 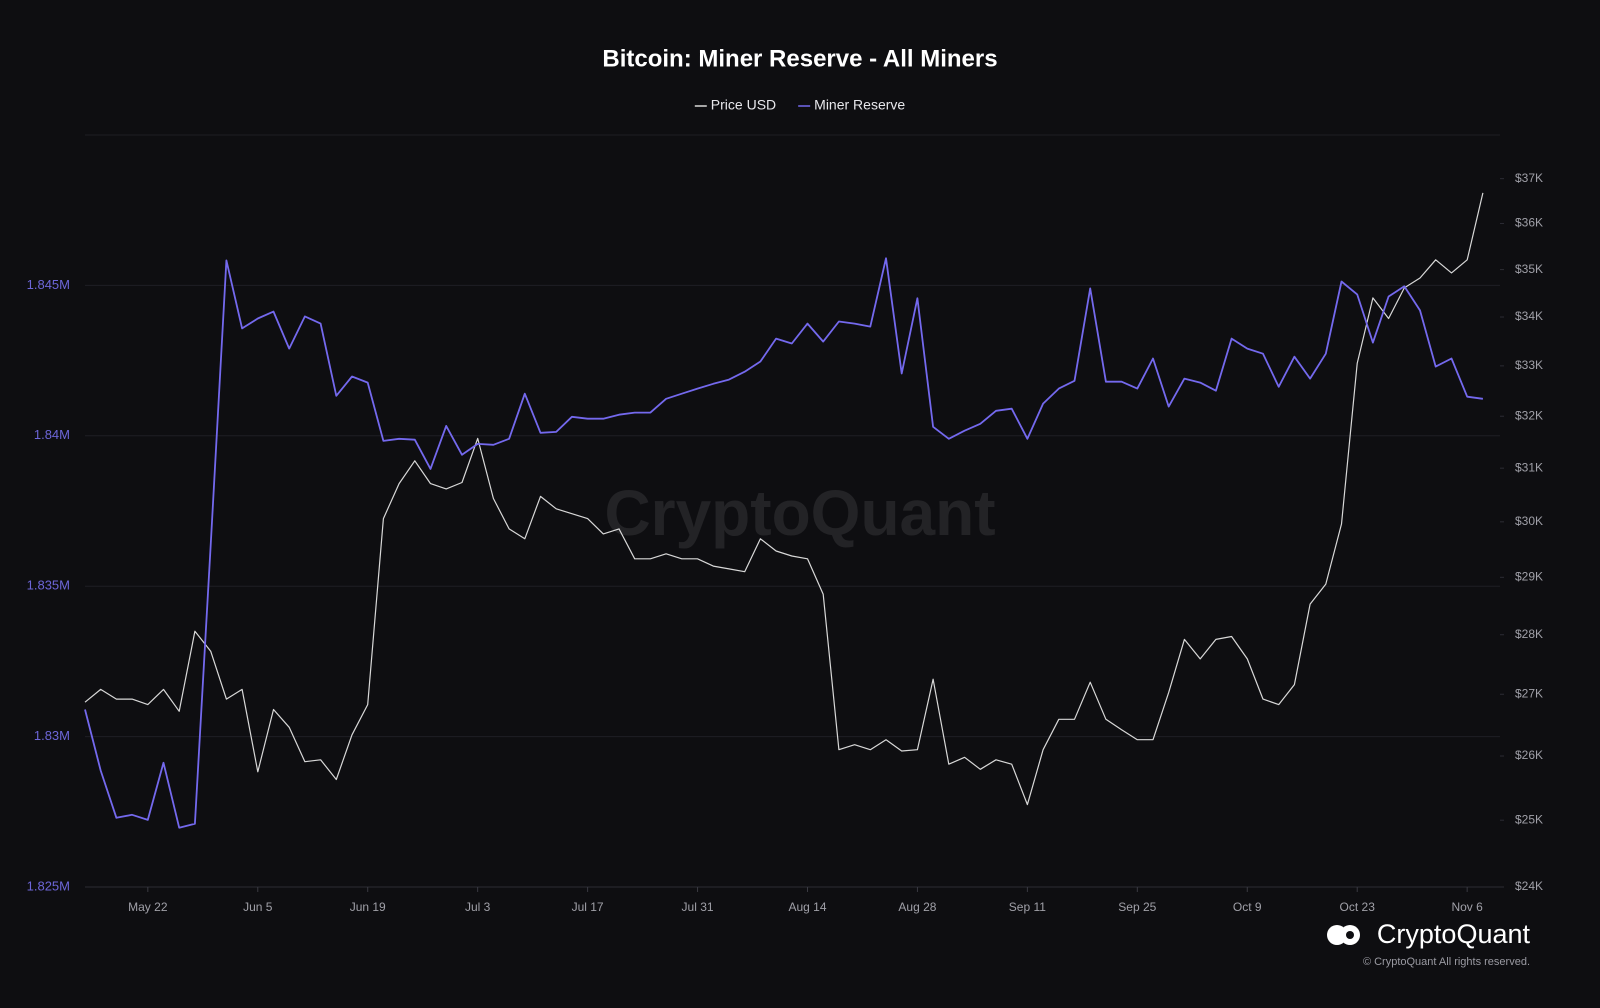 What do you see at coordinates (807, 907) in the screenshot?
I see `x-tick-label: Aug 14` at bounding box center [807, 907].